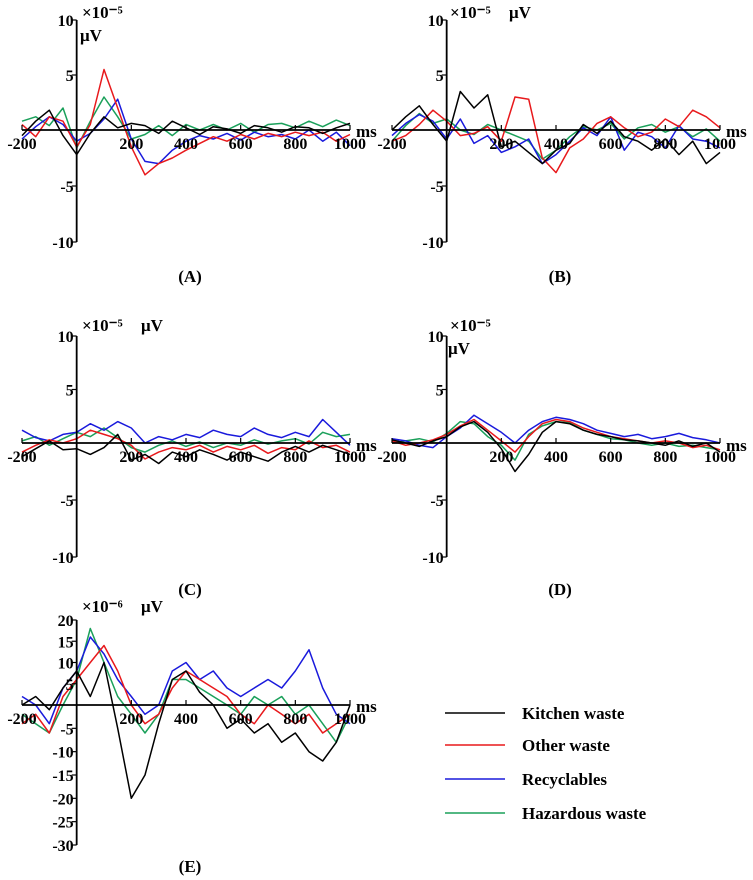 This screenshot has width=753, height=880. Describe the element at coordinates (573, 713) in the screenshot. I see `legend-label: Kitchen waste` at that location.